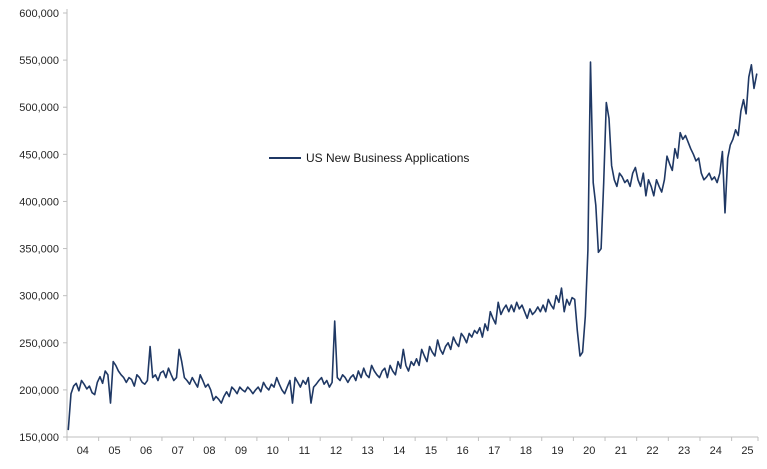  I want to click on y-axis-tick-label: 200,000, so click(39, 391).